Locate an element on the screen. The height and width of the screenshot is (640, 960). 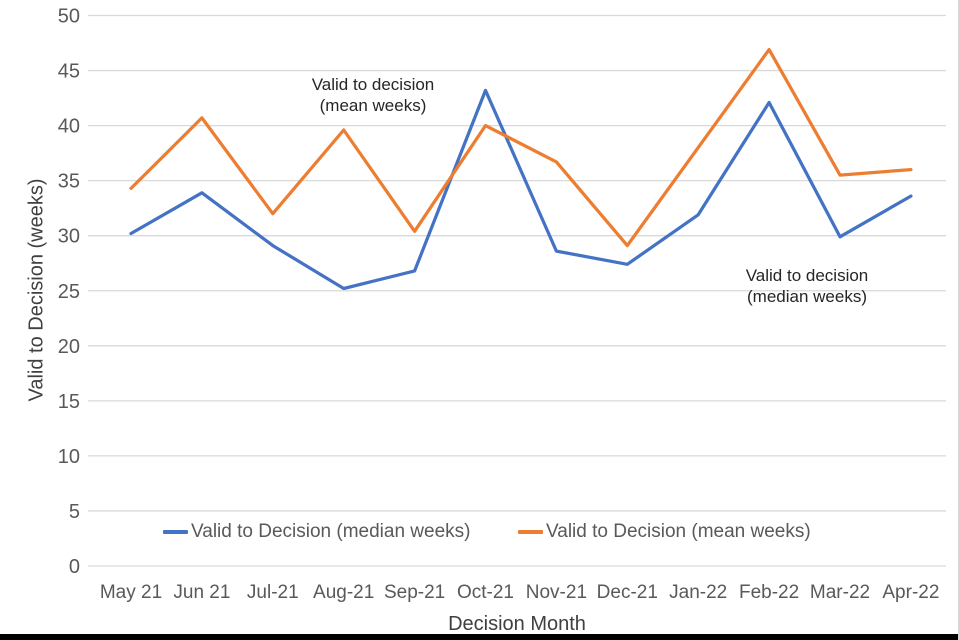
y-axis-title: Valid to Decision (weeks) is located at coordinates (36, 290).